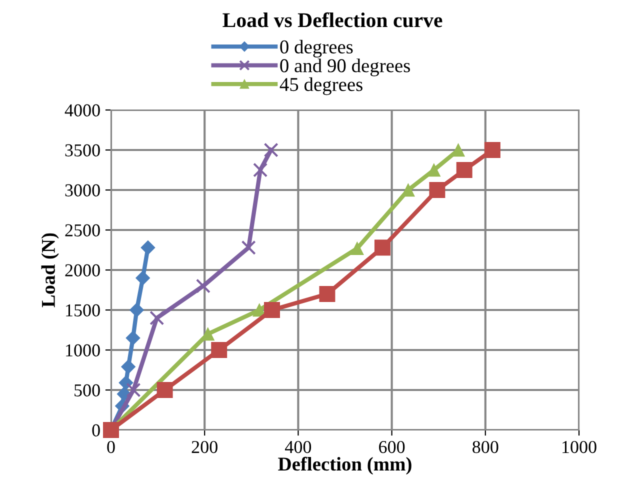  I want to click on legend-label: 0 and 90 degrees, so click(345, 67).